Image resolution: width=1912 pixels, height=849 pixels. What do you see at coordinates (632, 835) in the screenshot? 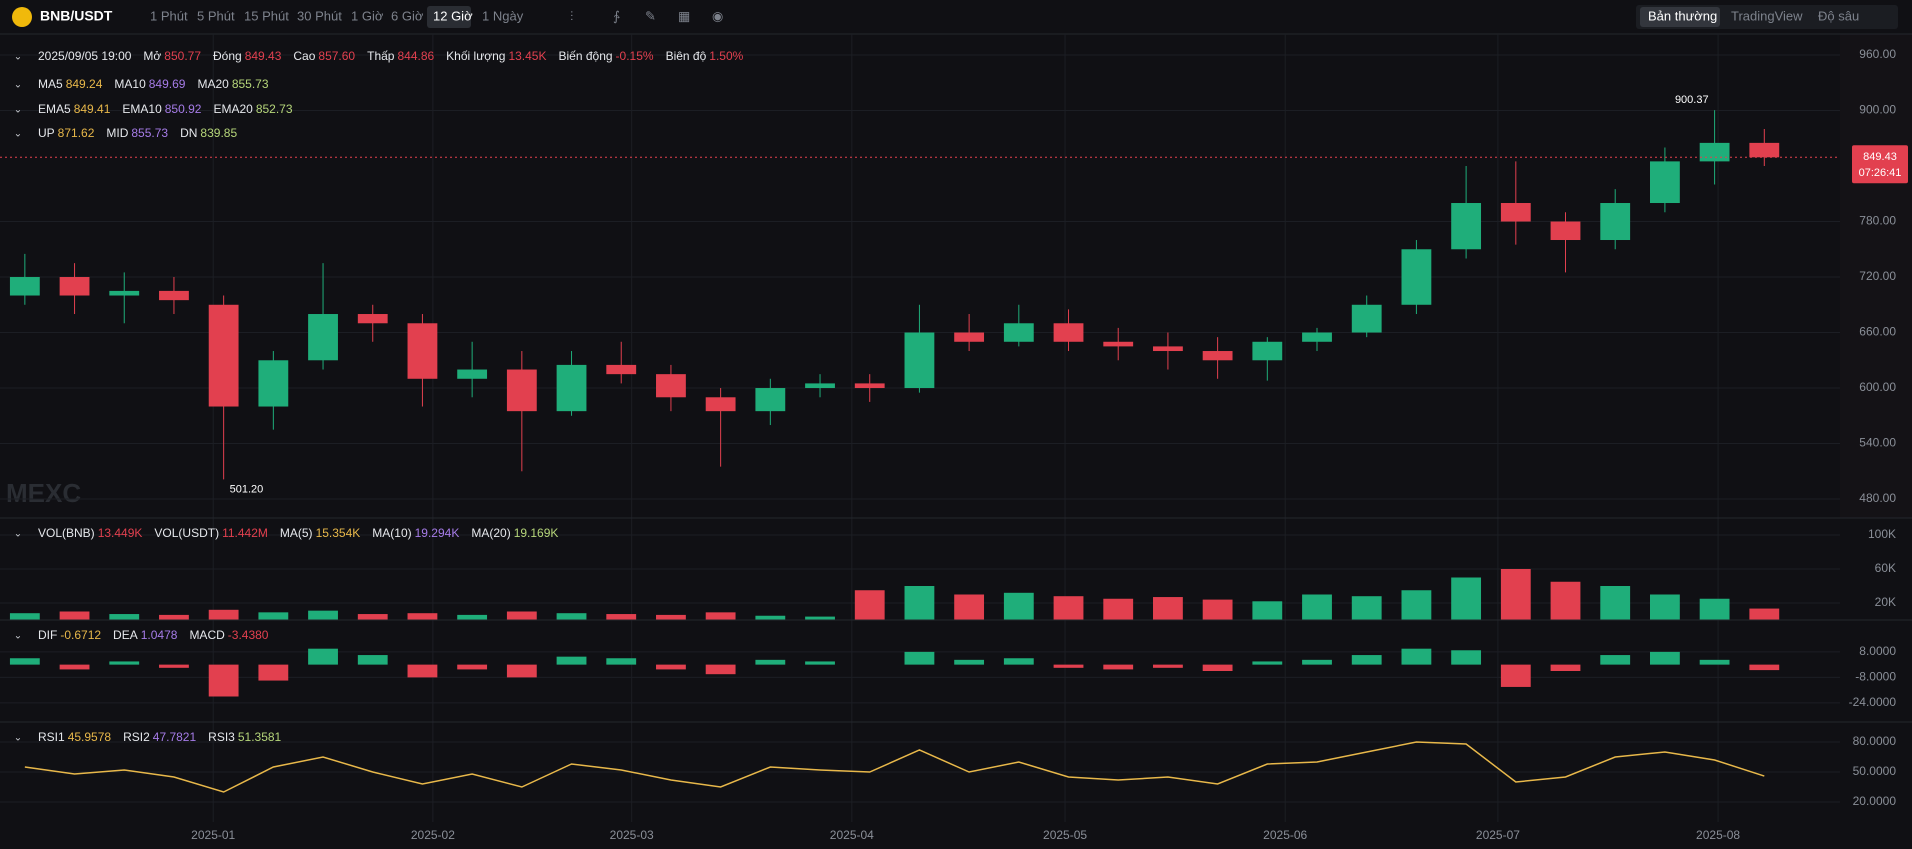
I see `x-tick-label: 2025-03` at bounding box center [632, 835].